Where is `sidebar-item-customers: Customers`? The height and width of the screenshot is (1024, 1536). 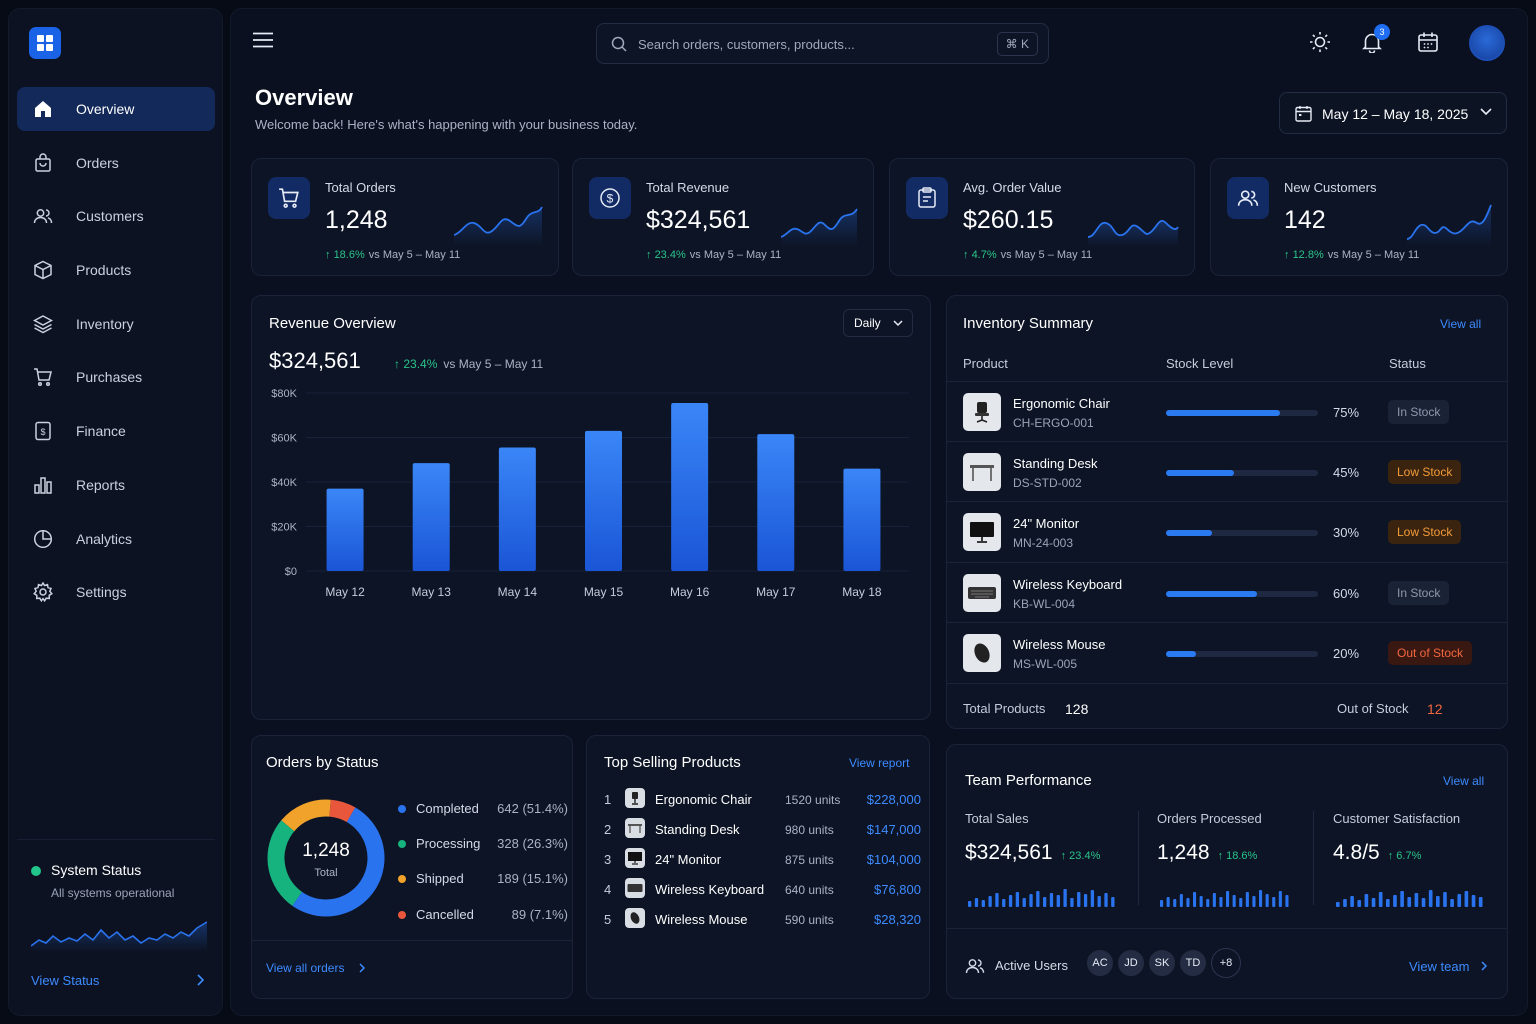
sidebar-item-customers: Customers is located at coordinates (116, 216).